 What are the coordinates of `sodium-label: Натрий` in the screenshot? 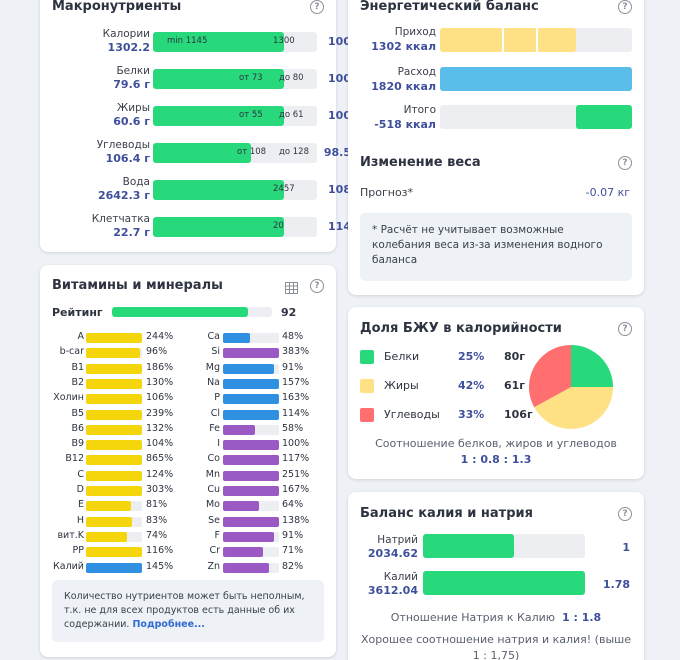 It's located at (397, 540).